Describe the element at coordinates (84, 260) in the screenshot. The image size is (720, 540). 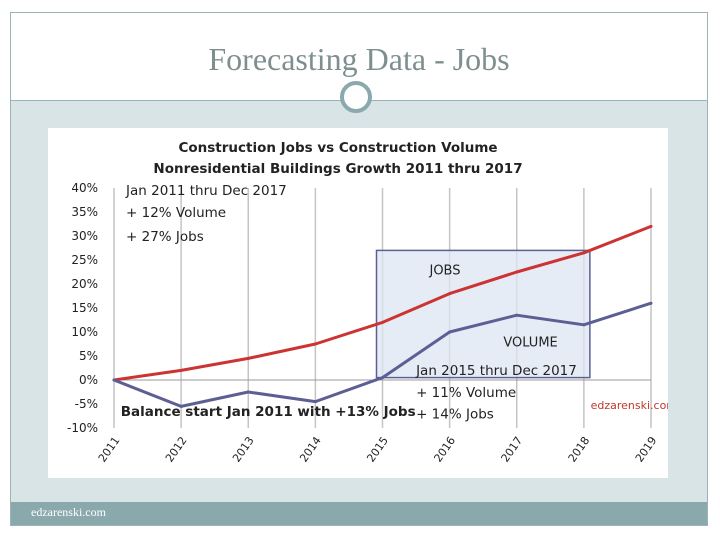
I see `y-tick-label: 25%` at that location.